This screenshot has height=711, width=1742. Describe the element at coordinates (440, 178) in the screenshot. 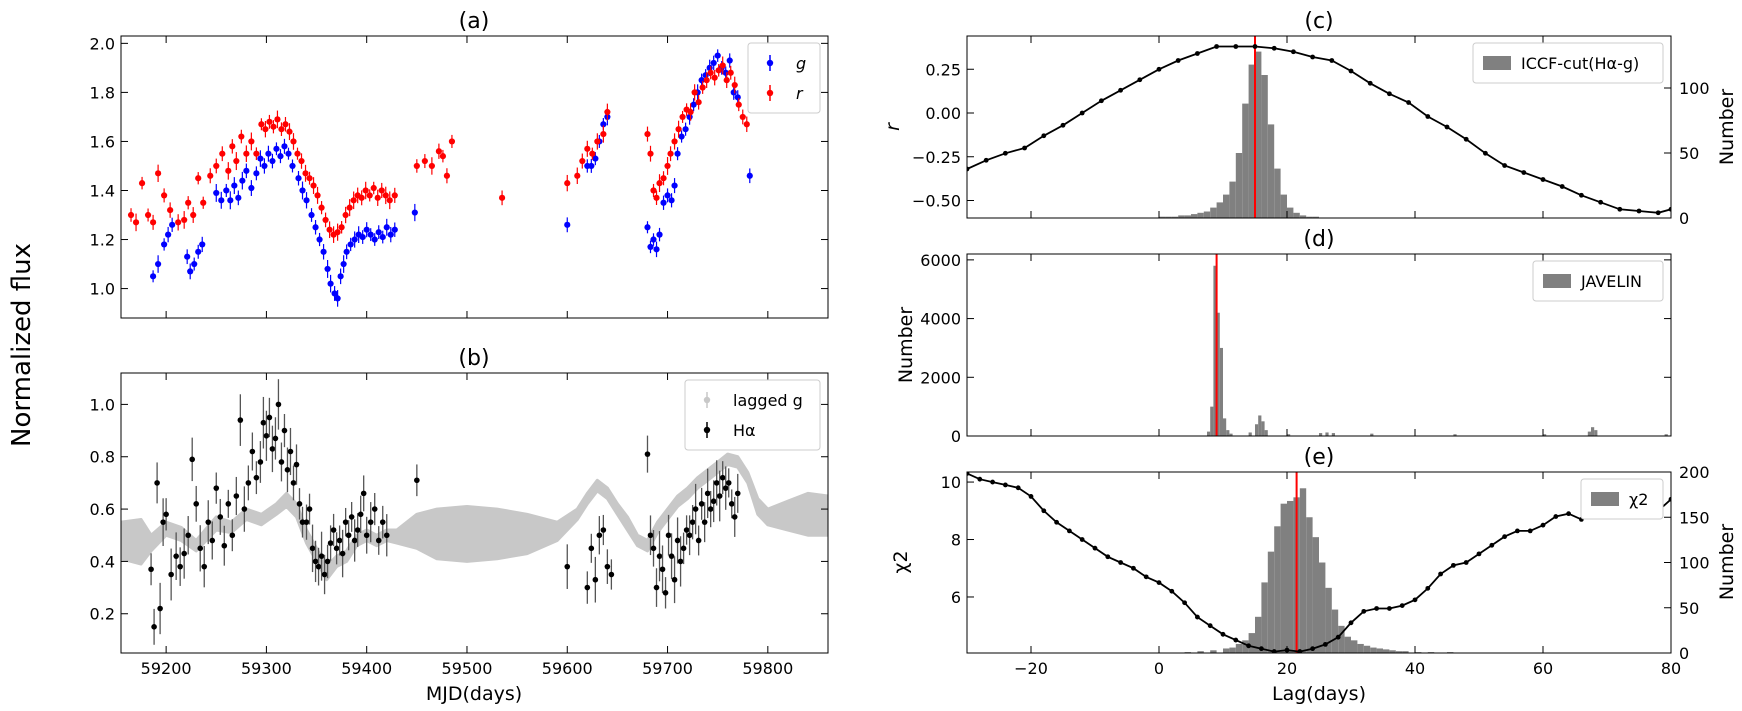

I see `panel-a-data` at that location.